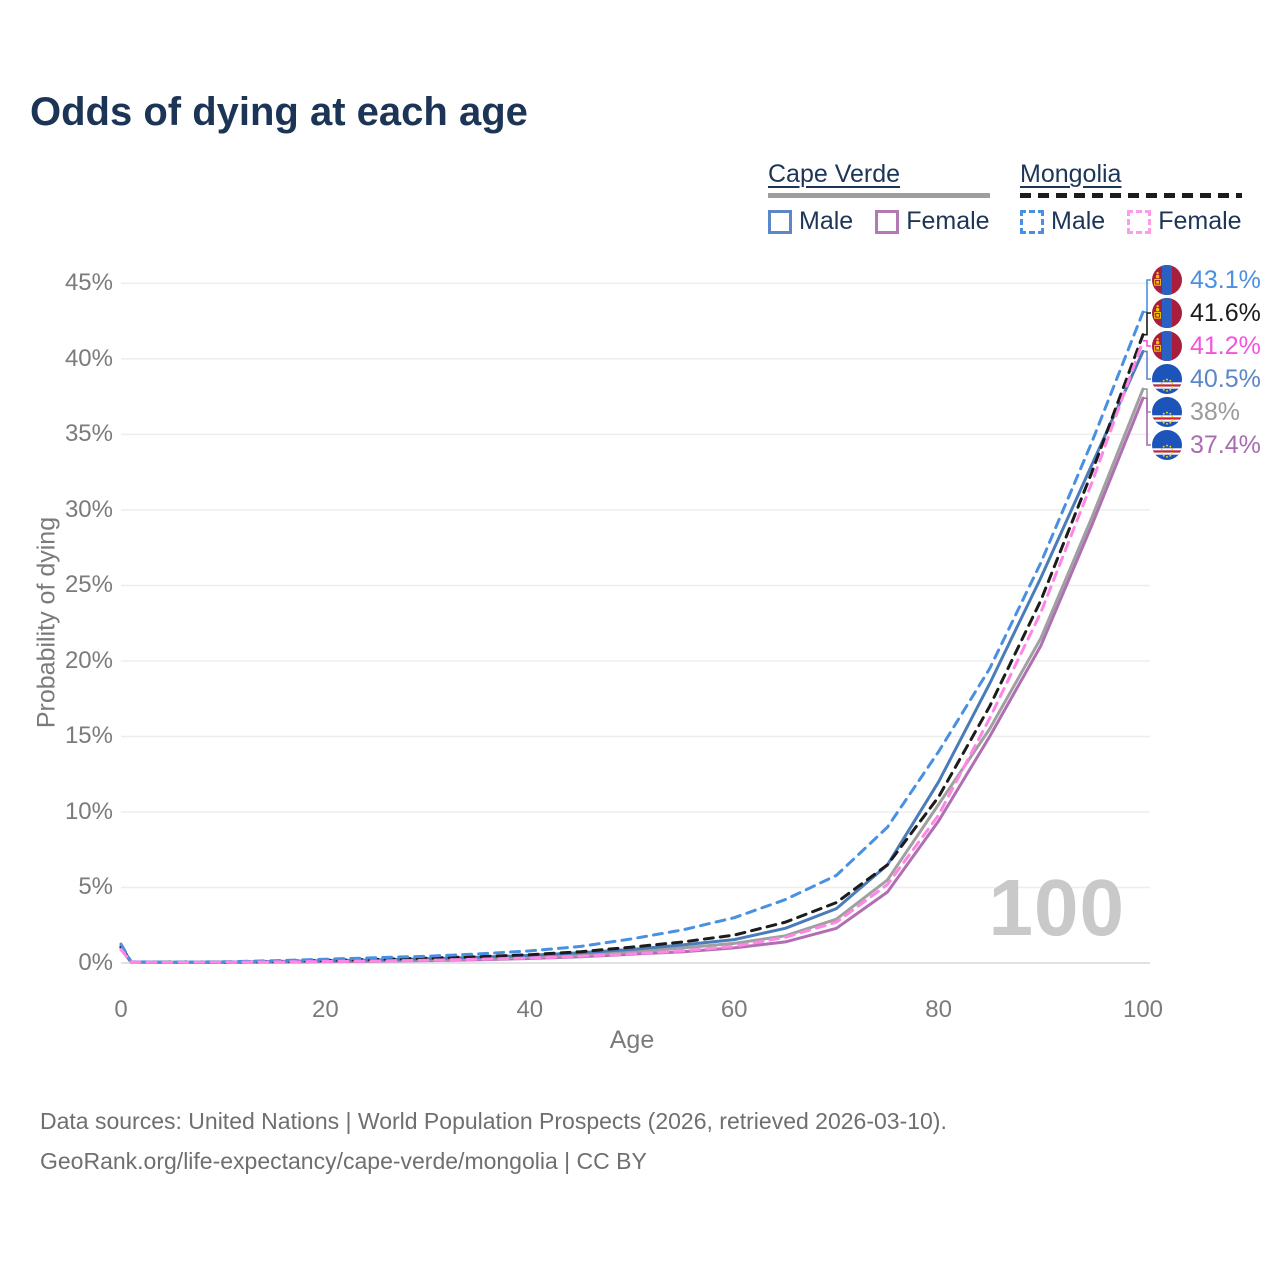  What do you see at coordinates (1215, 411) in the screenshot?
I see `end-label-value: 38%` at bounding box center [1215, 411].